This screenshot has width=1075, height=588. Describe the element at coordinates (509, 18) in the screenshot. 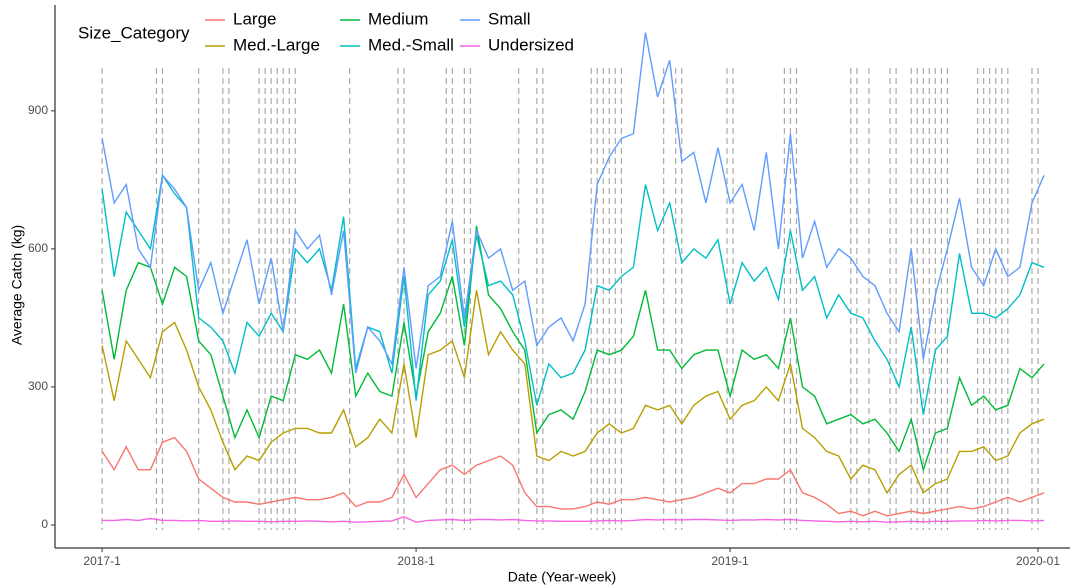

I see `legend-label: Small` at that location.